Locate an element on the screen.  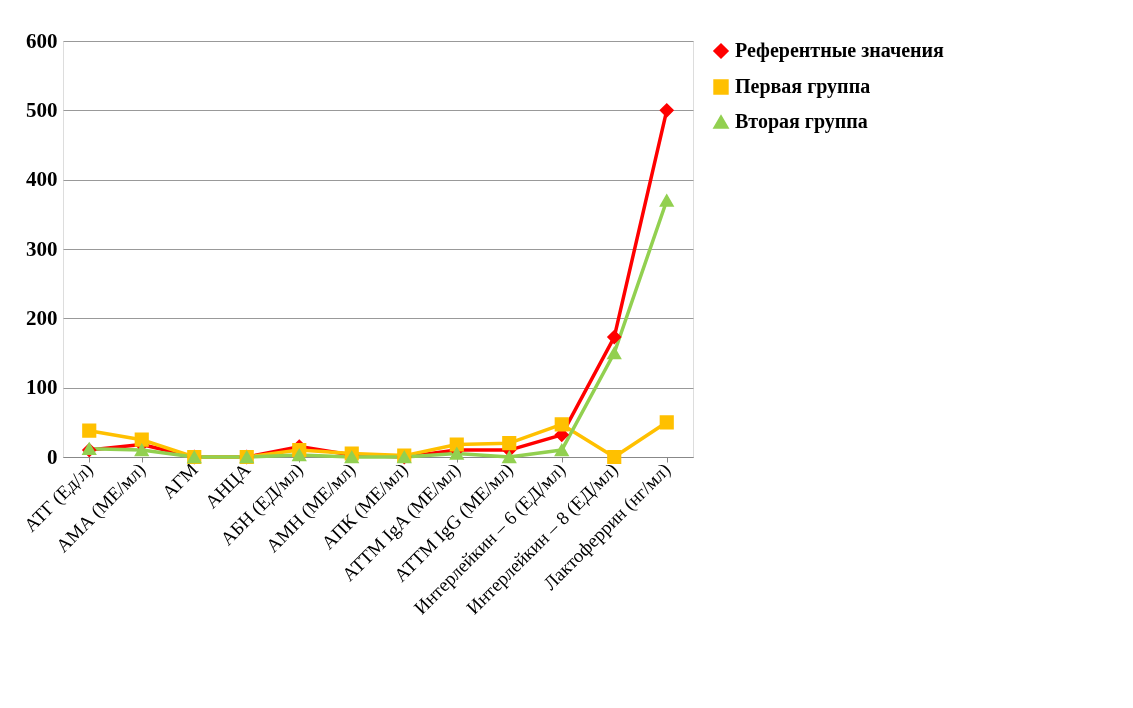
y-tick-label: 100 is located at coordinates (42, 387).